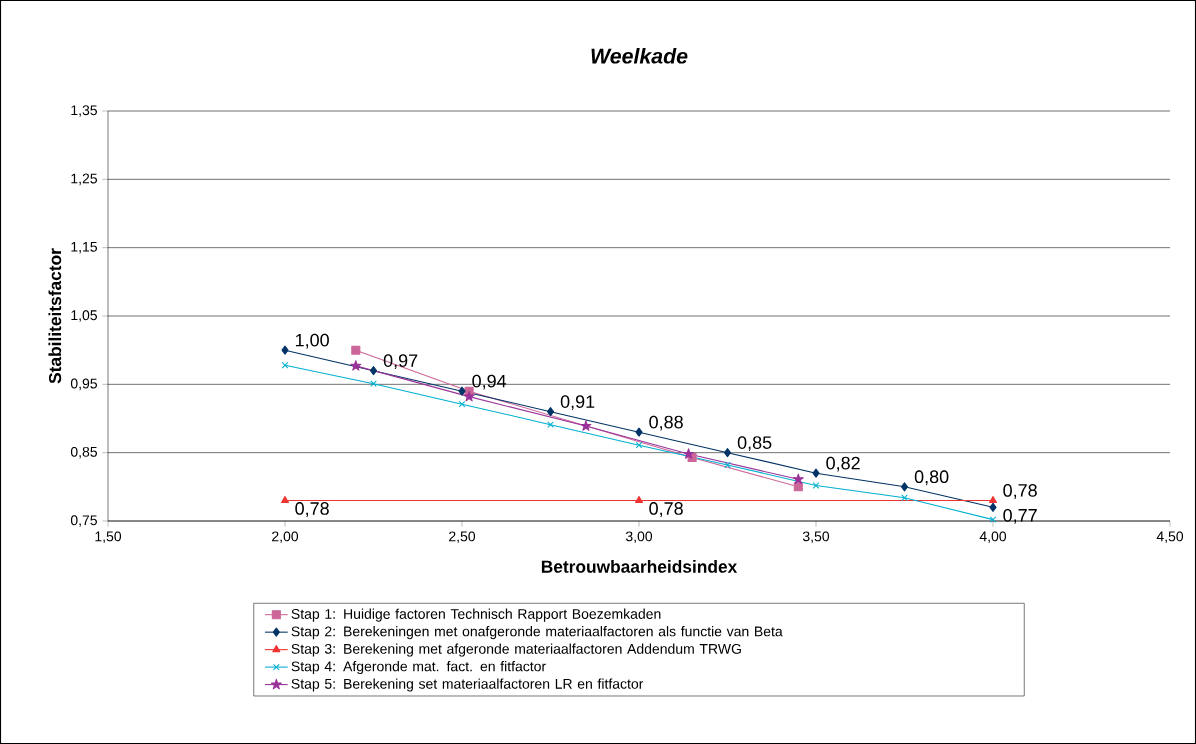 This screenshot has height=744, width=1196. I want to click on x-tick-label: 3,00, so click(639, 537).